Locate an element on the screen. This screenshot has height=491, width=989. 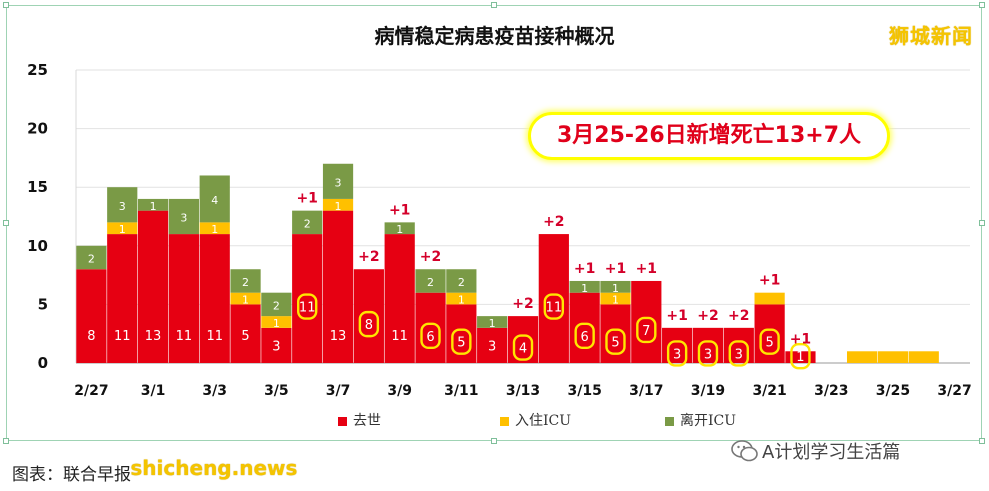
legend-label-icu-in: 入住ICU is located at coordinates (543, 421).